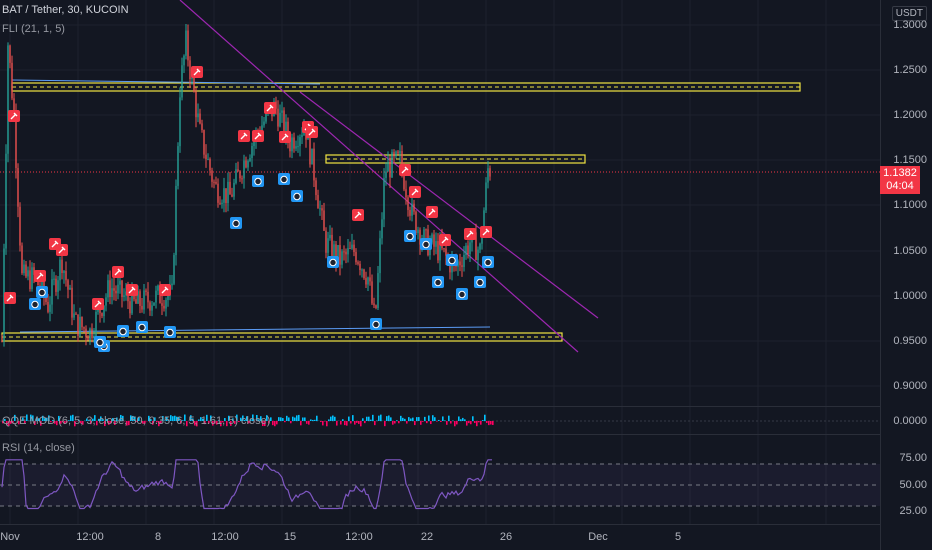 This screenshot has width=932, height=550. What do you see at coordinates (466, 406) in the screenshot?
I see `pane-separator-qqe` at bounding box center [466, 406].